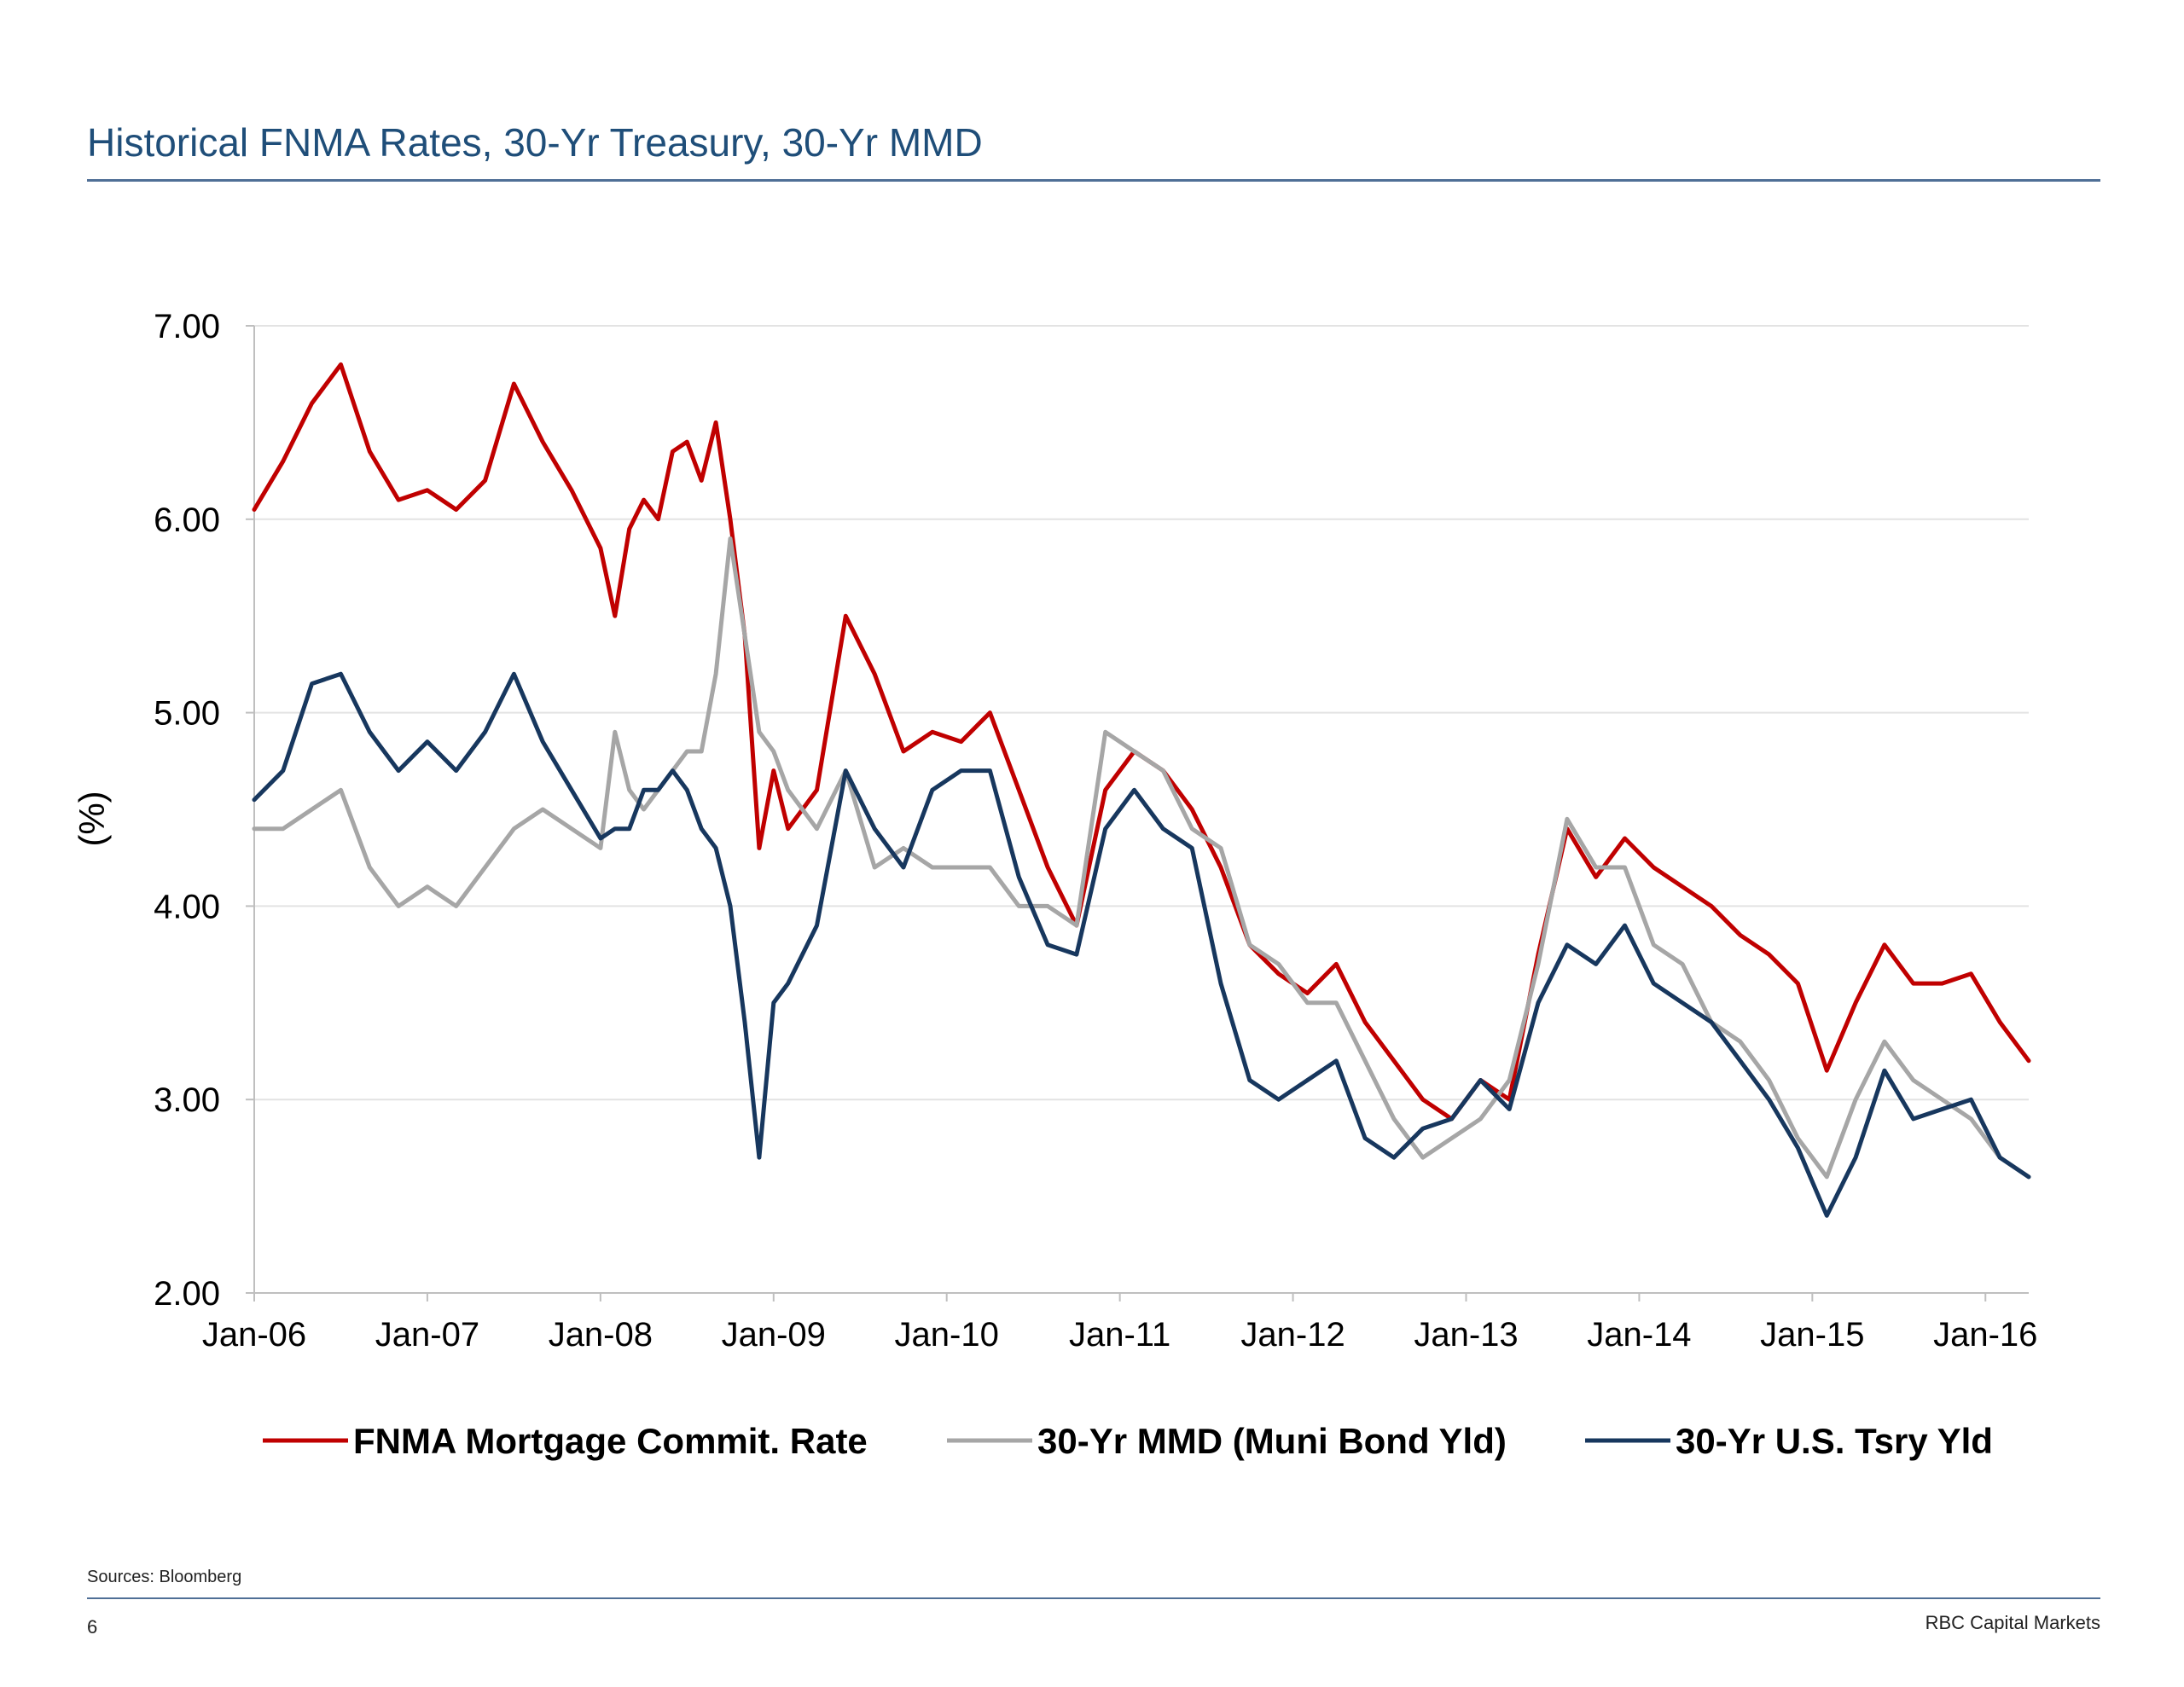  I want to click on y-tick-label: 5.00, so click(187, 714).